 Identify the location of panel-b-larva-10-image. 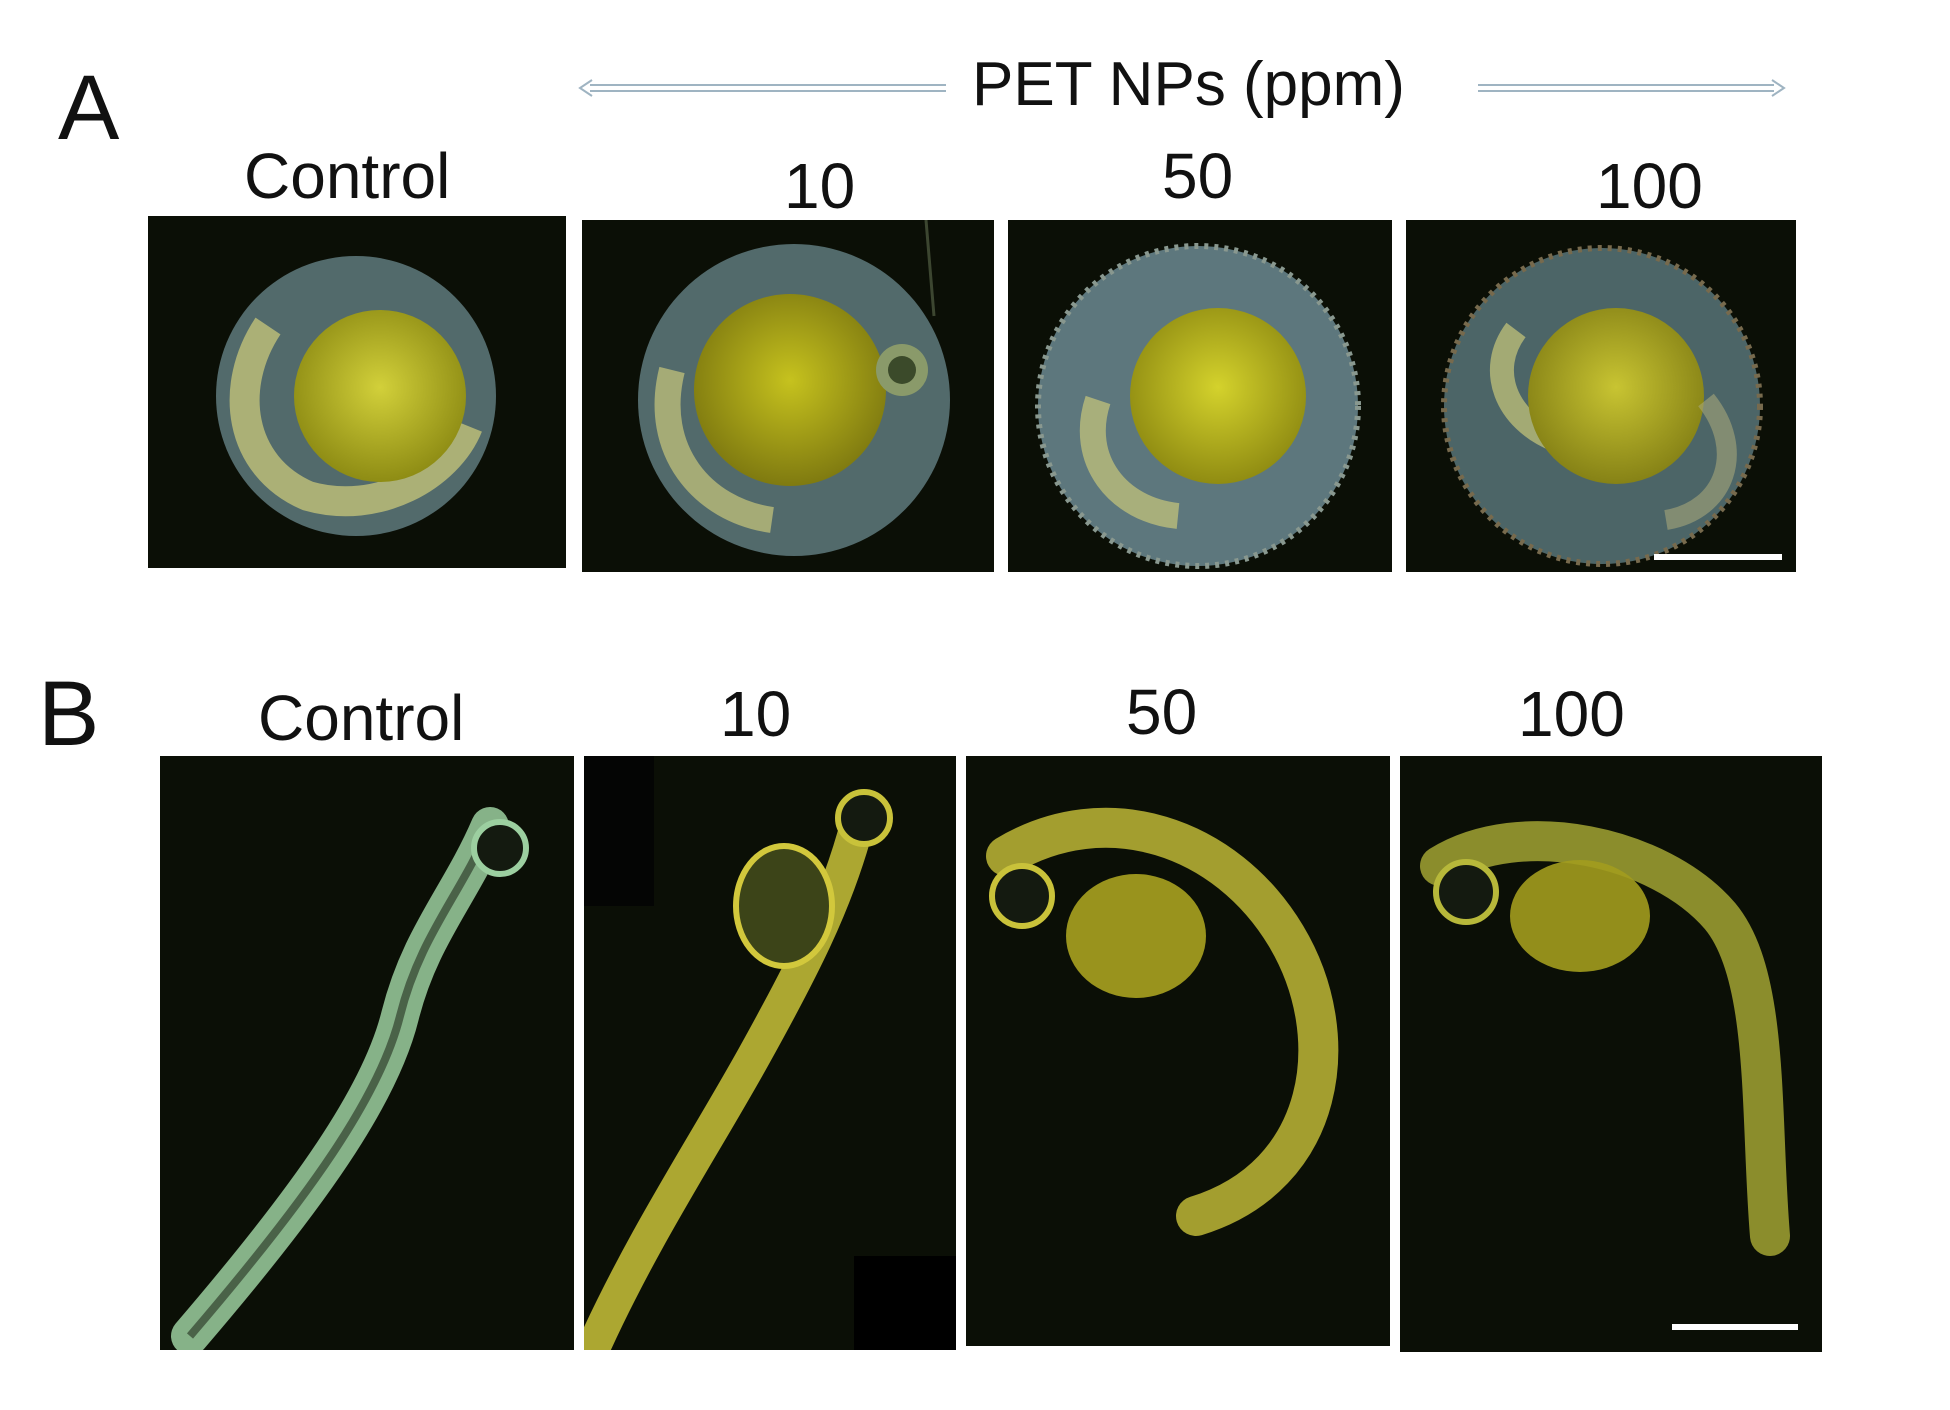
(770, 1053).